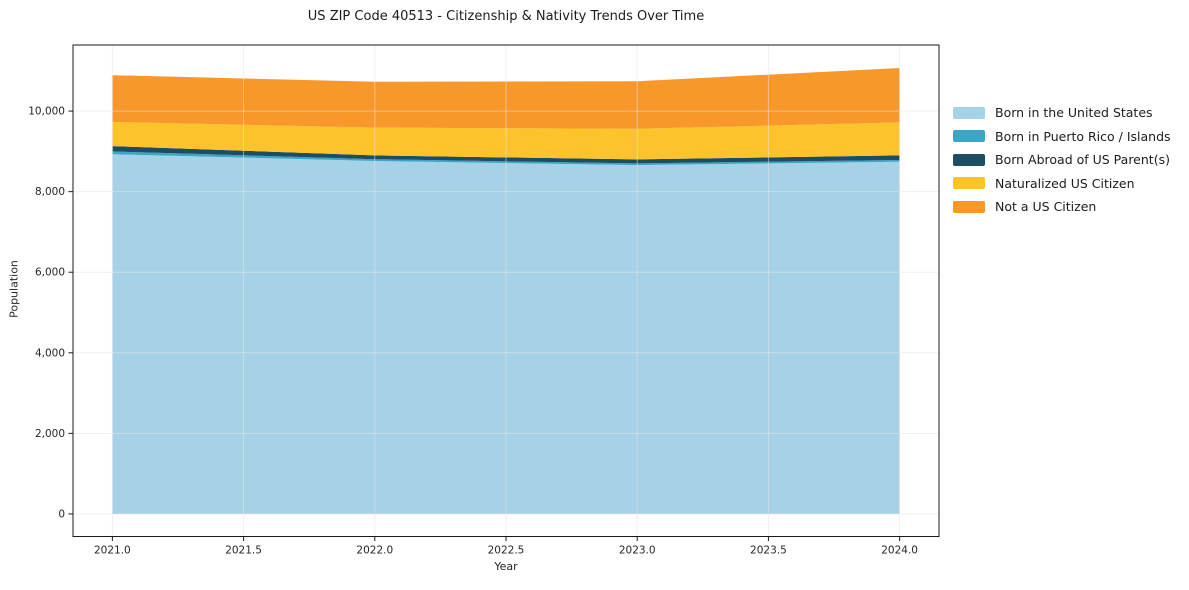  Describe the element at coordinates (46, 112) in the screenshot. I see `y-tick-label: 10,000` at that location.